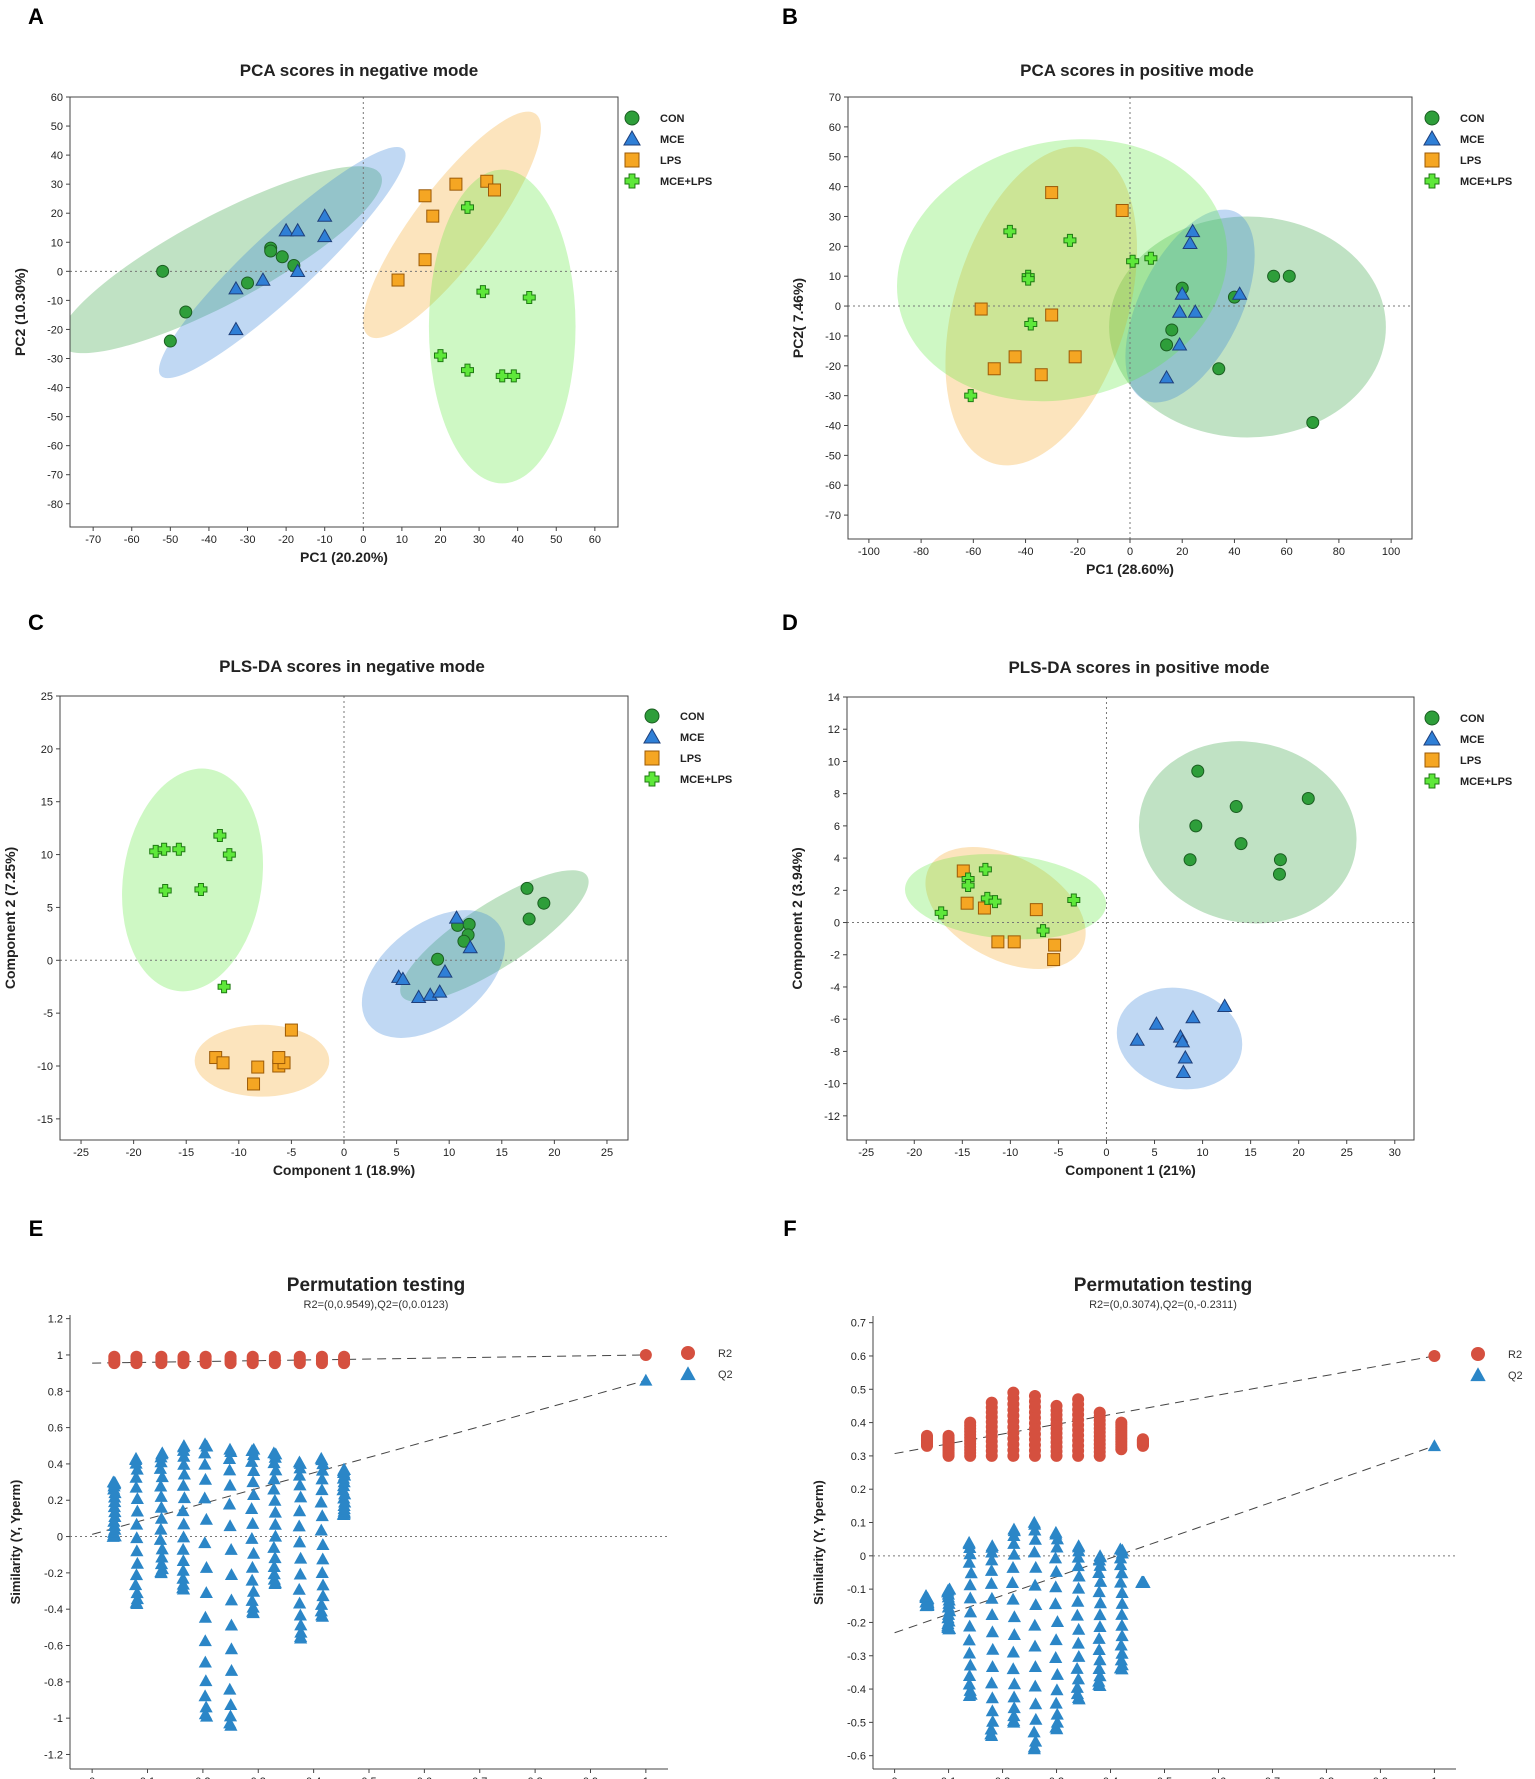 The height and width of the screenshot is (1779, 1535). What do you see at coordinates (45, 1120) in the screenshot?
I see `y-tick-label: -15` at bounding box center [45, 1120].